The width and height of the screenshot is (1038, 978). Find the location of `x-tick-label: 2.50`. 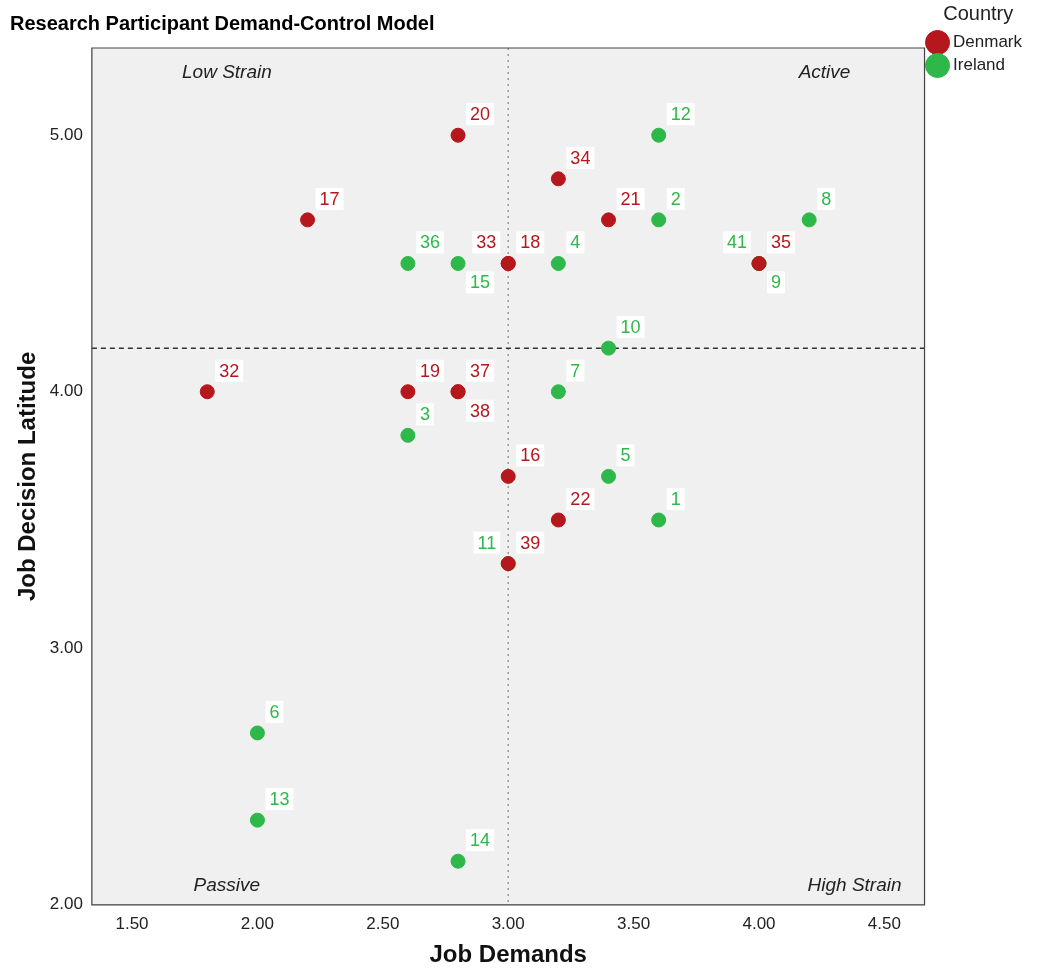

x-tick-label: 2.50 is located at coordinates (383, 923).